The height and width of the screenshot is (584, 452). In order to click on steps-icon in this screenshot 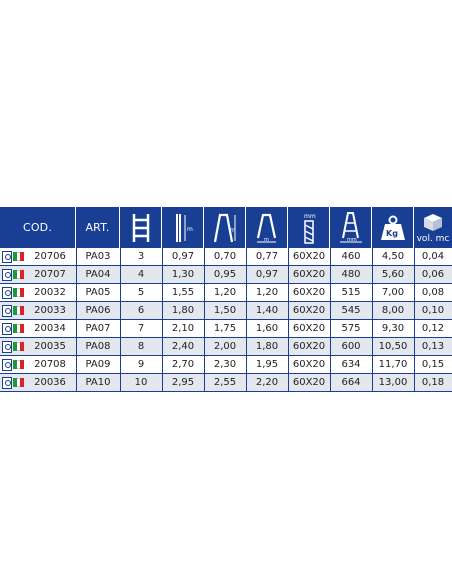, I will do `click(141, 227)`.